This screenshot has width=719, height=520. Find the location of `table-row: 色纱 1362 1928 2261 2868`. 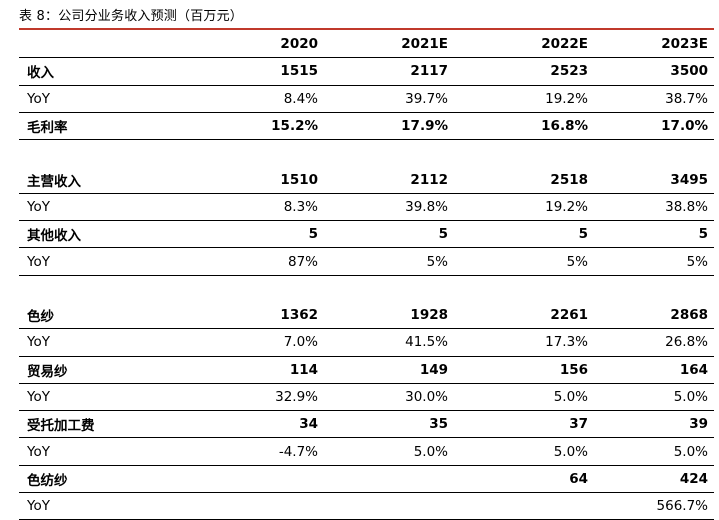

table-row: 色纱 1362 1928 2261 2868 is located at coordinates (366, 315).